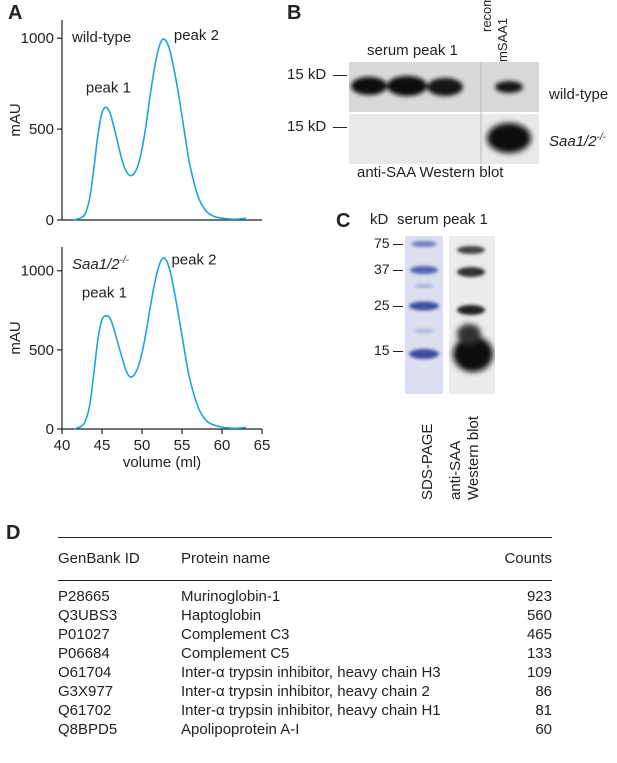 This screenshot has width=617, height=763. What do you see at coordinates (382, 350) in the screenshot?
I see `marker-15: 15` at bounding box center [382, 350].